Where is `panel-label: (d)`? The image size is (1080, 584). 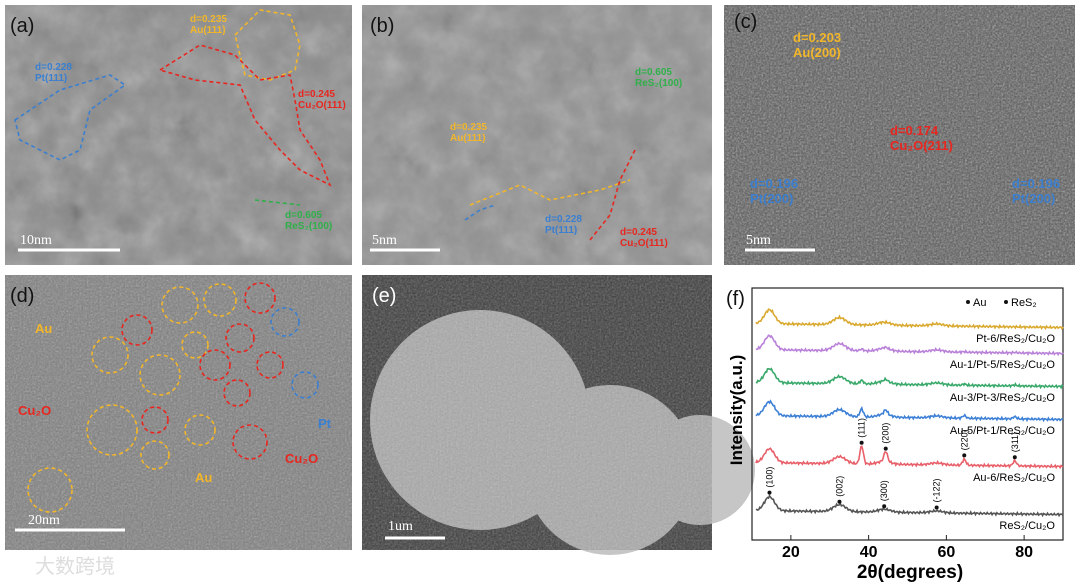 panel-label: (d) is located at coordinates (22, 296).